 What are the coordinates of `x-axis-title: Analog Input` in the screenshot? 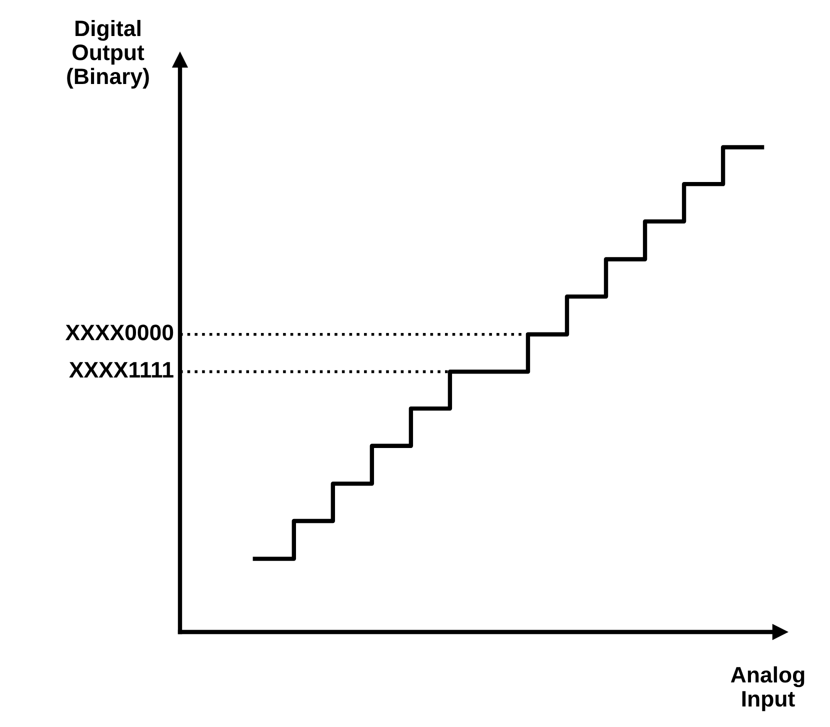 It's located at (767, 689).